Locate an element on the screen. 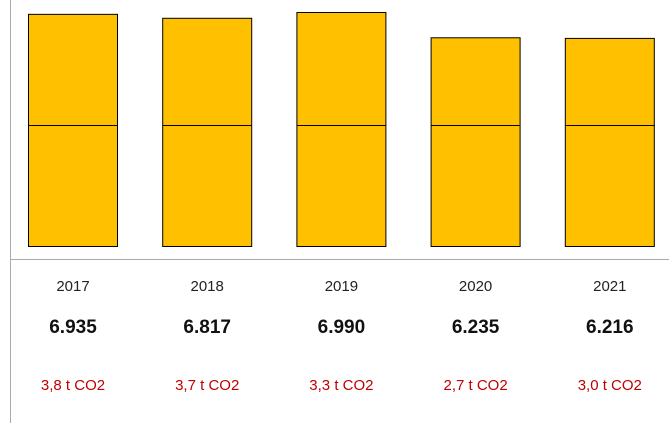 The width and height of the screenshot is (669, 423). year-label: 2021 is located at coordinates (609, 286).